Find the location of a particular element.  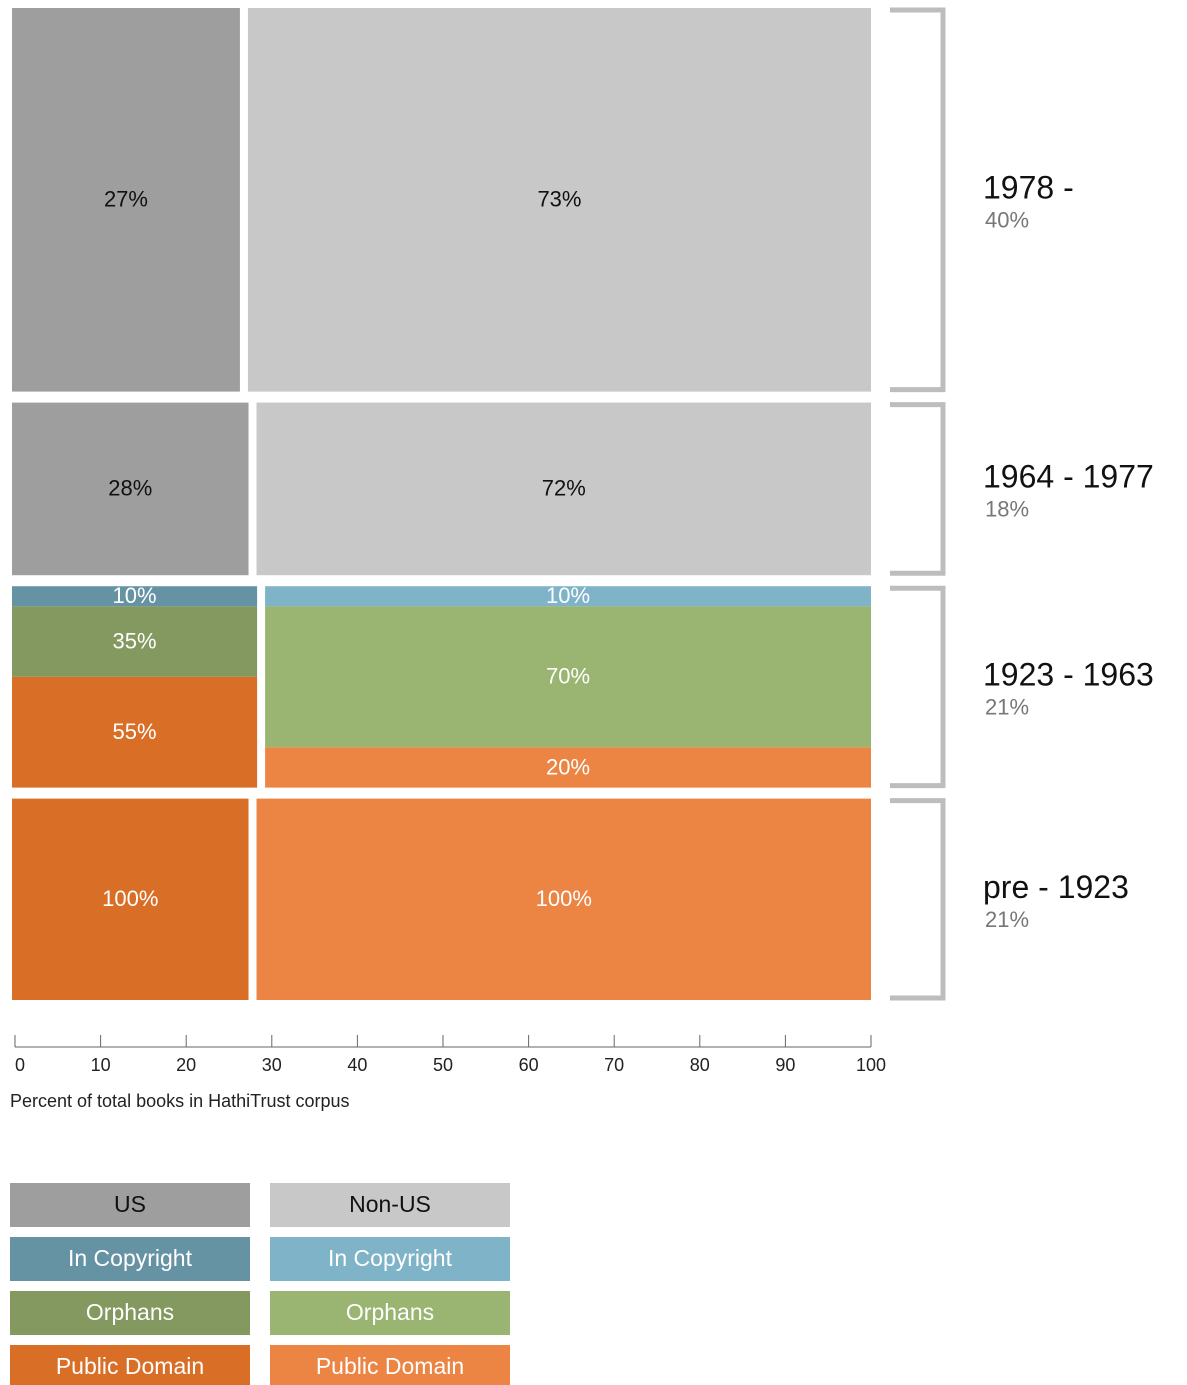

column-label: 27% is located at coordinates (126, 199).